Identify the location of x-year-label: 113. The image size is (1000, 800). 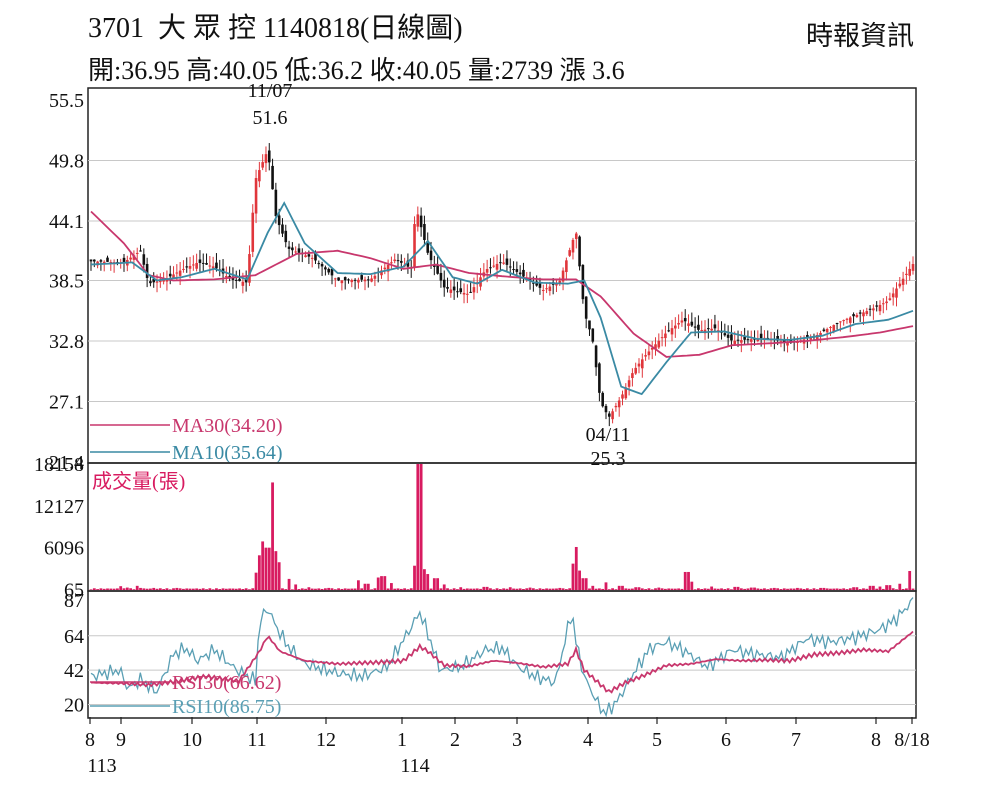
(101, 766).